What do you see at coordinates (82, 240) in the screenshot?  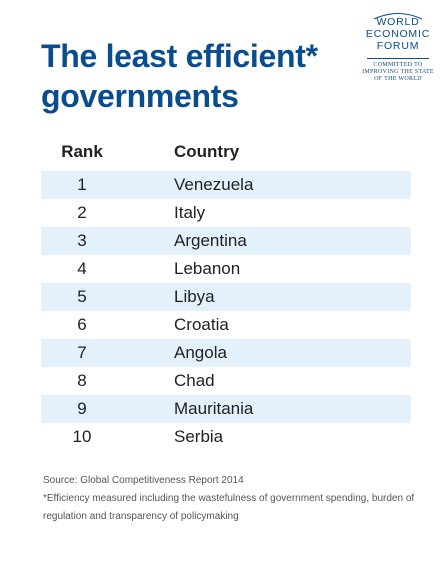 I see `rank-cell: 3` at bounding box center [82, 240].